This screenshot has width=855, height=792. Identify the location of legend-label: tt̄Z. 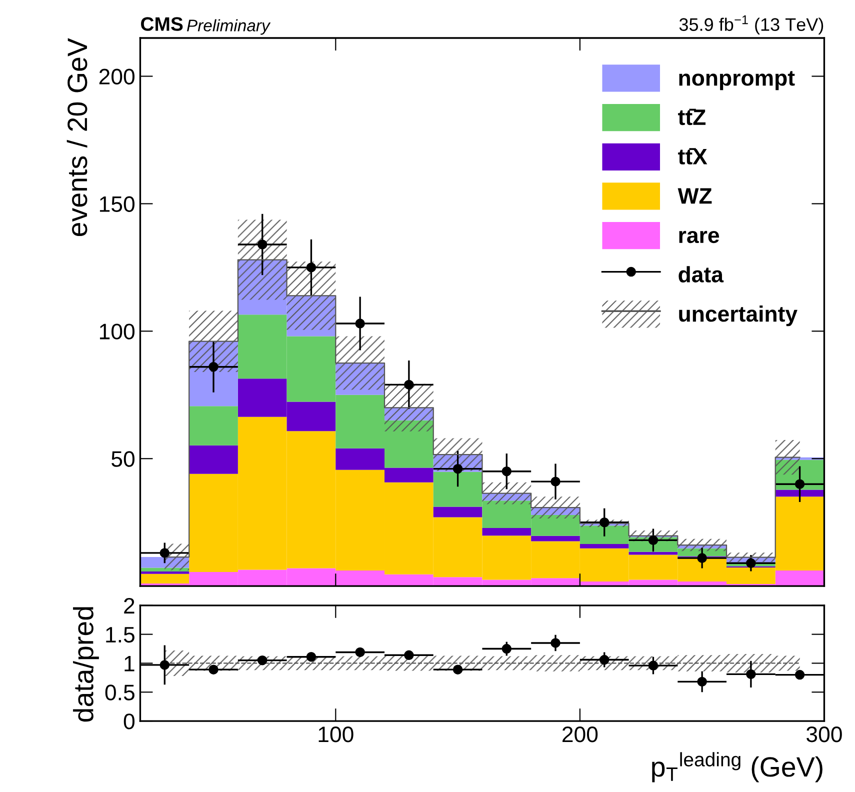
(692, 117).